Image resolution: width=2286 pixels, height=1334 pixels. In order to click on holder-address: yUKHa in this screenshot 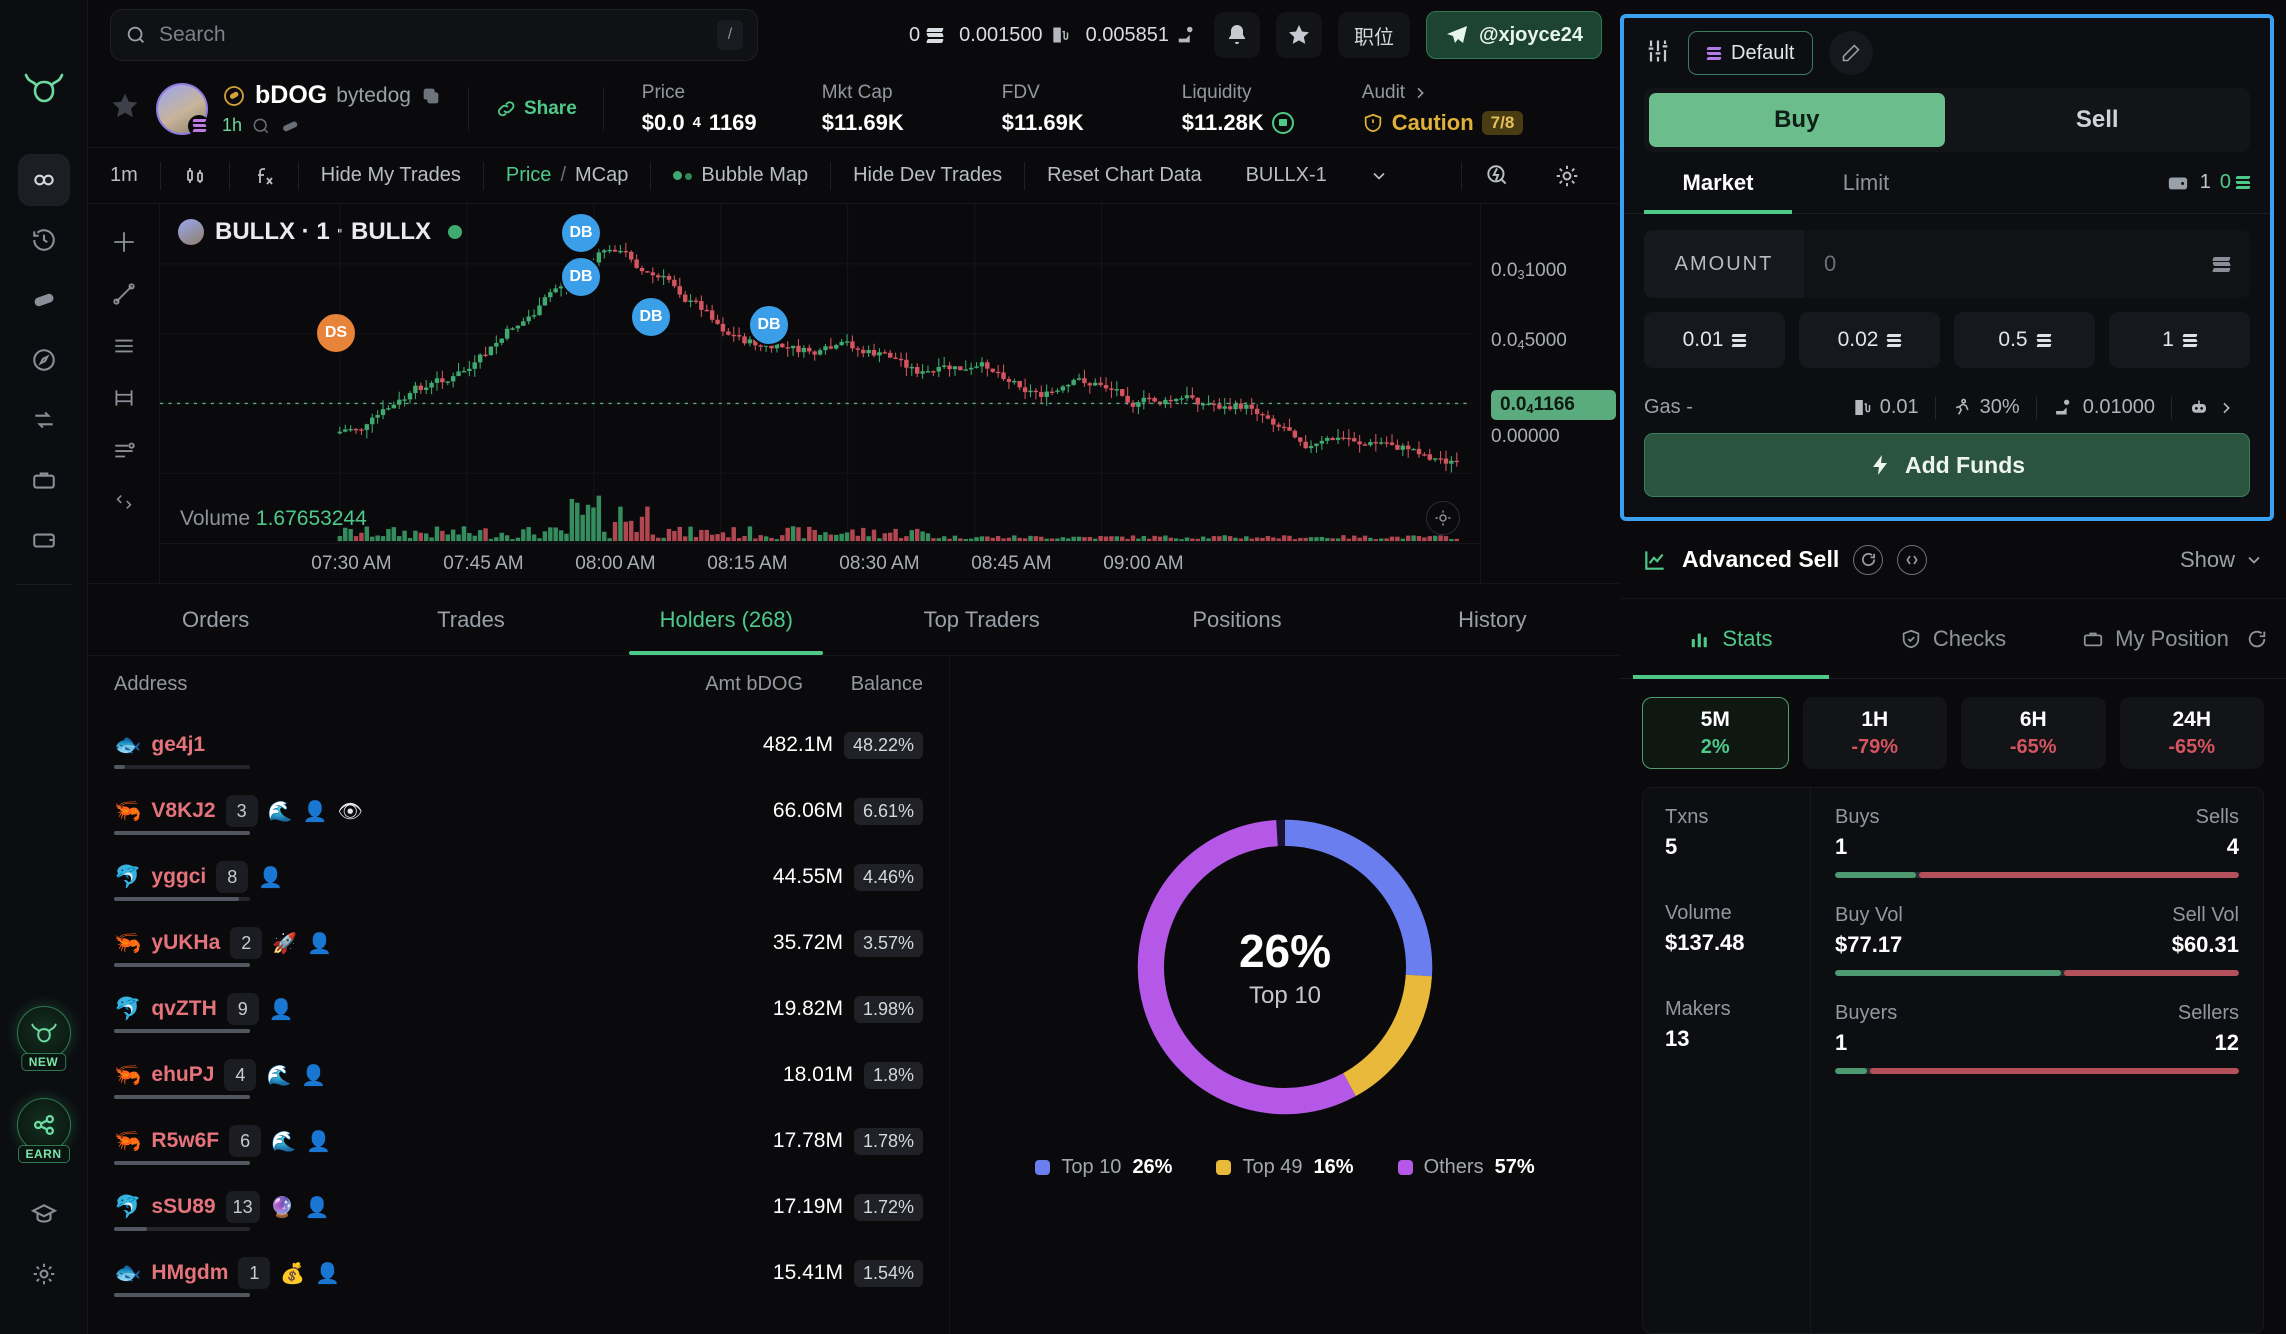, I will do `click(186, 942)`.